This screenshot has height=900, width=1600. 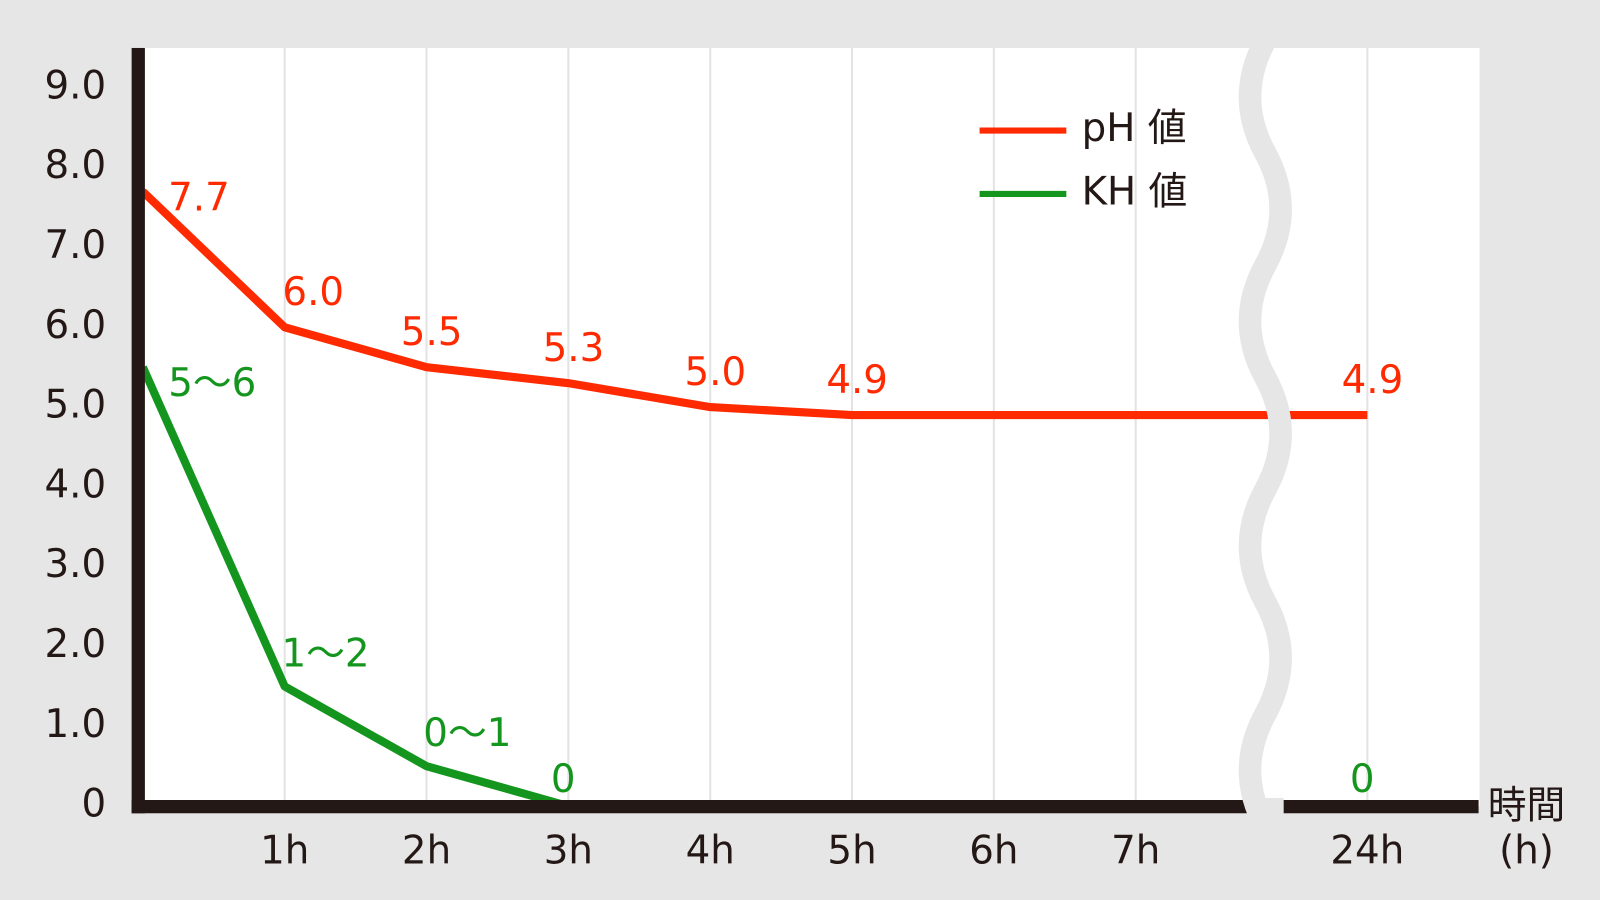 I want to click on data-label: 5.5, so click(x=432, y=332).